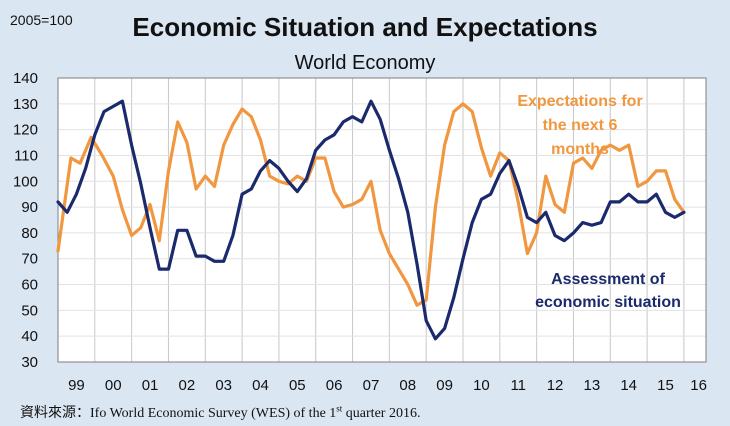 The height and width of the screenshot is (426, 730). What do you see at coordinates (29, 207) in the screenshot?
I see `y-tick-label: 90` at bounding box center [29, 207].